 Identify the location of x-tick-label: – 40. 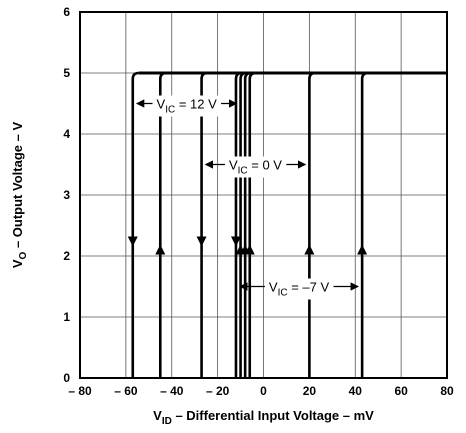
(172, 391).